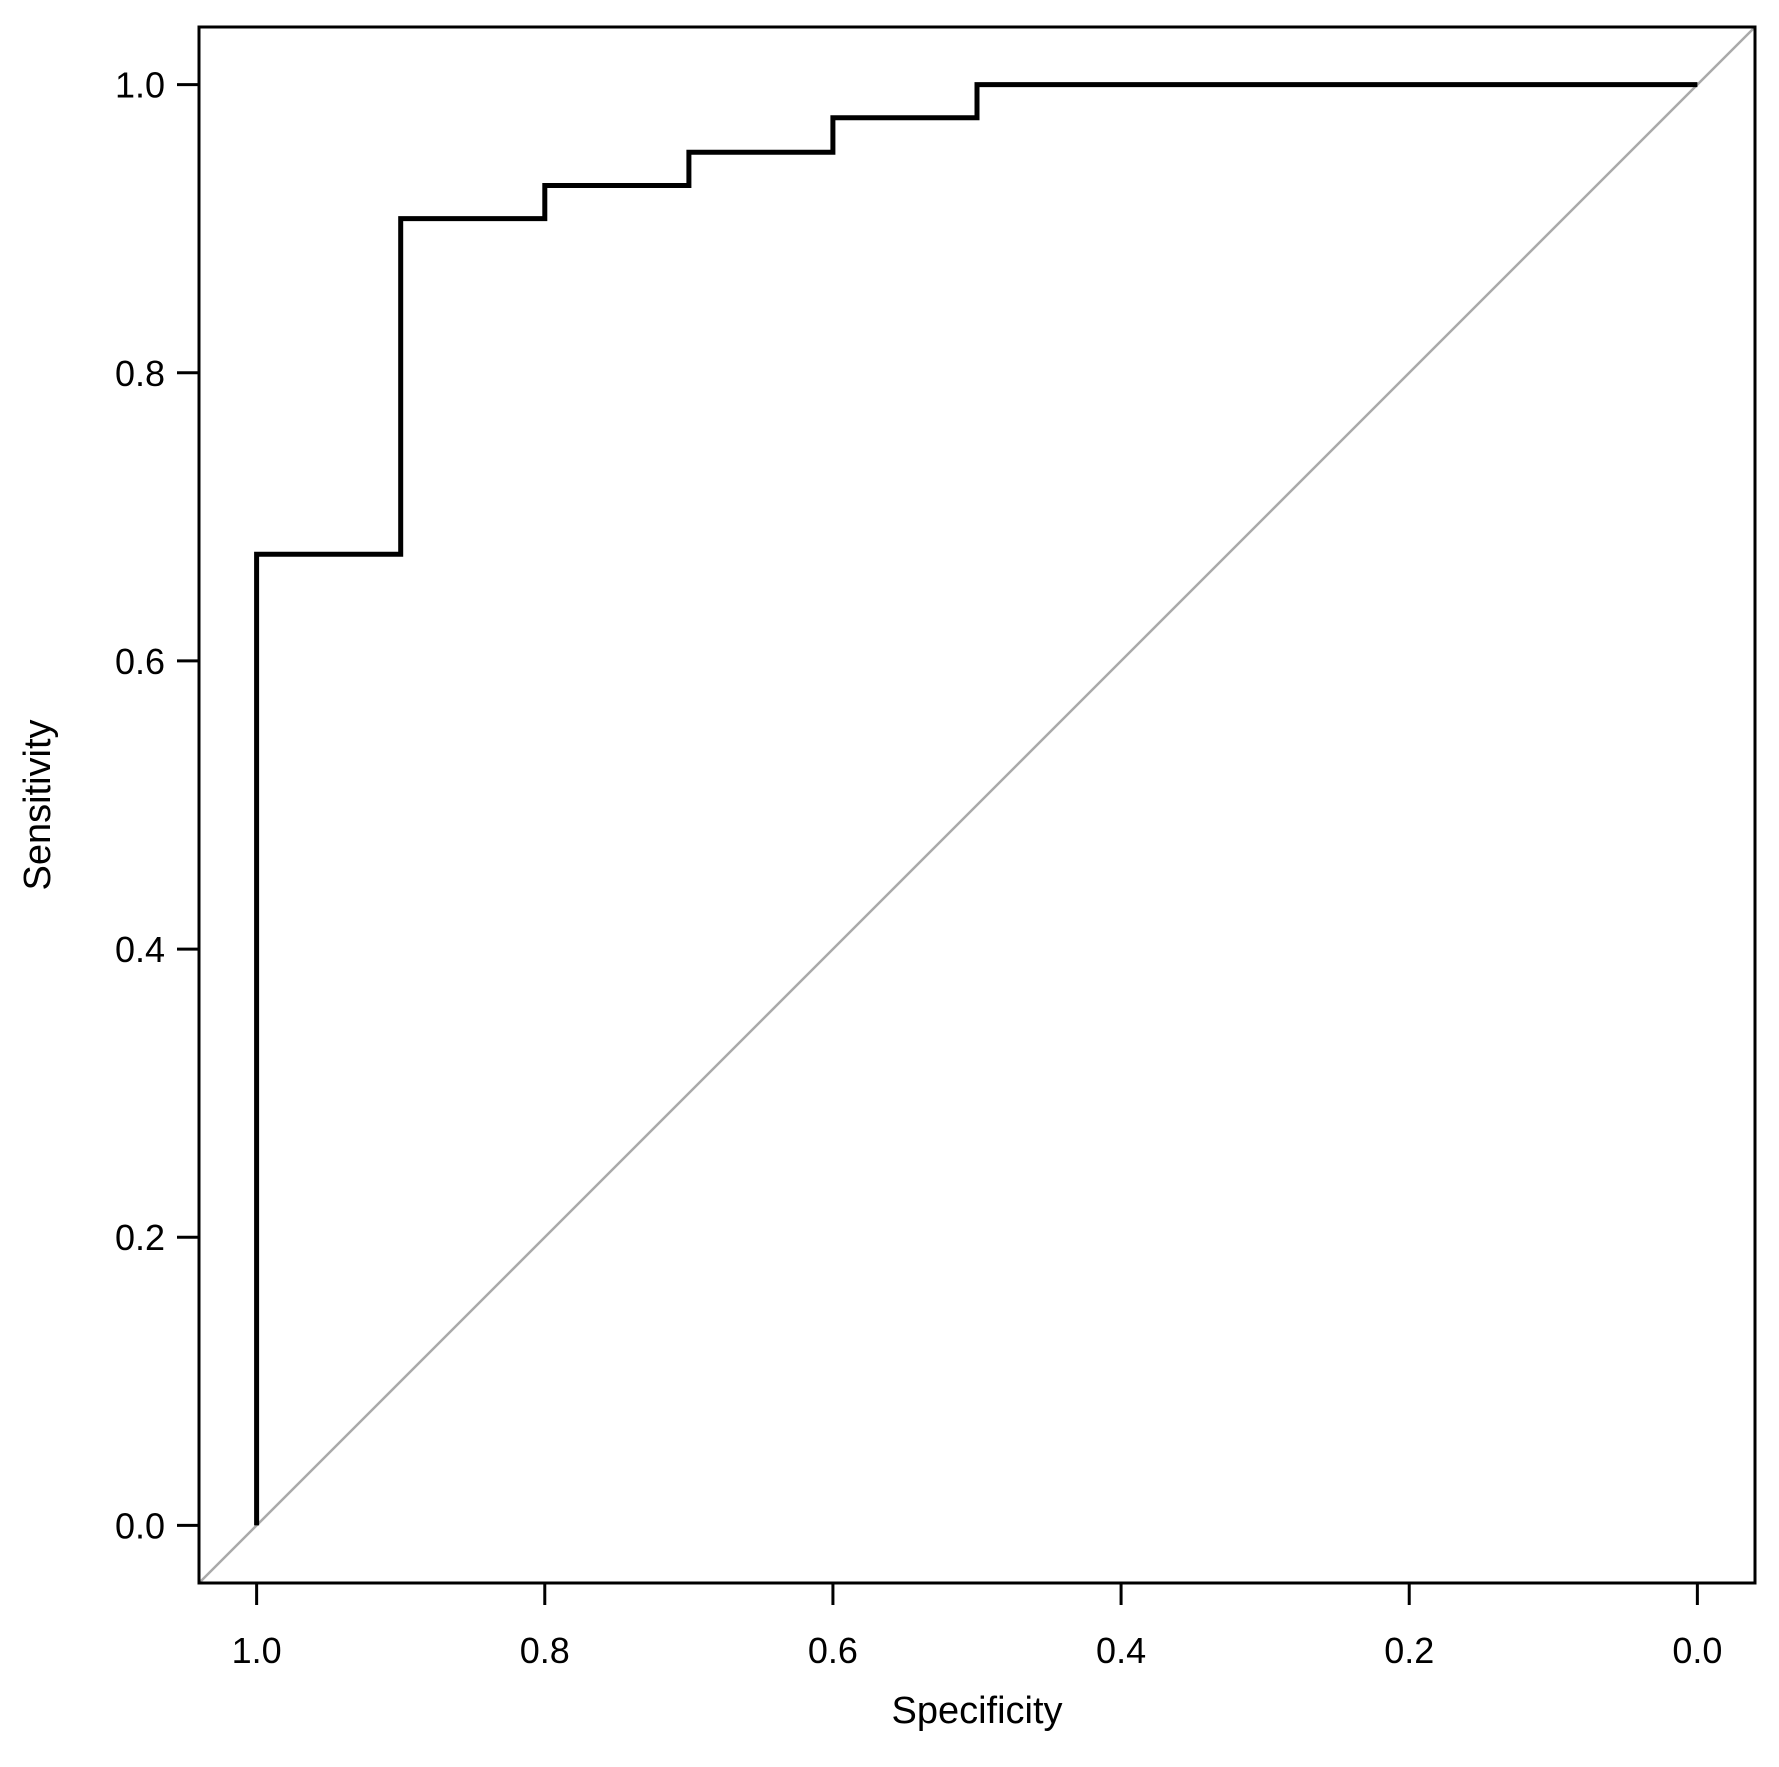  What do you see at coordinates (976, 1711) in the screenshot?
I see `x-axis-title: Specificity` at bounding box center [976, 1711].